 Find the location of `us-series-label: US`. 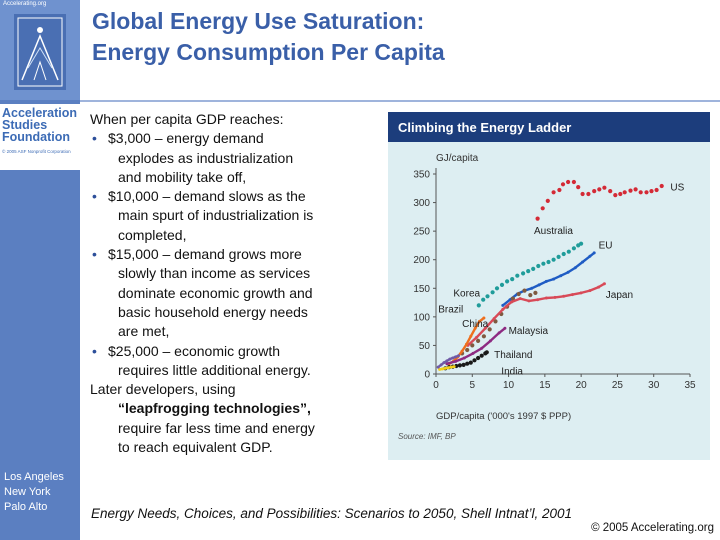

us-series-label: US is located at coordinates (677, 188).